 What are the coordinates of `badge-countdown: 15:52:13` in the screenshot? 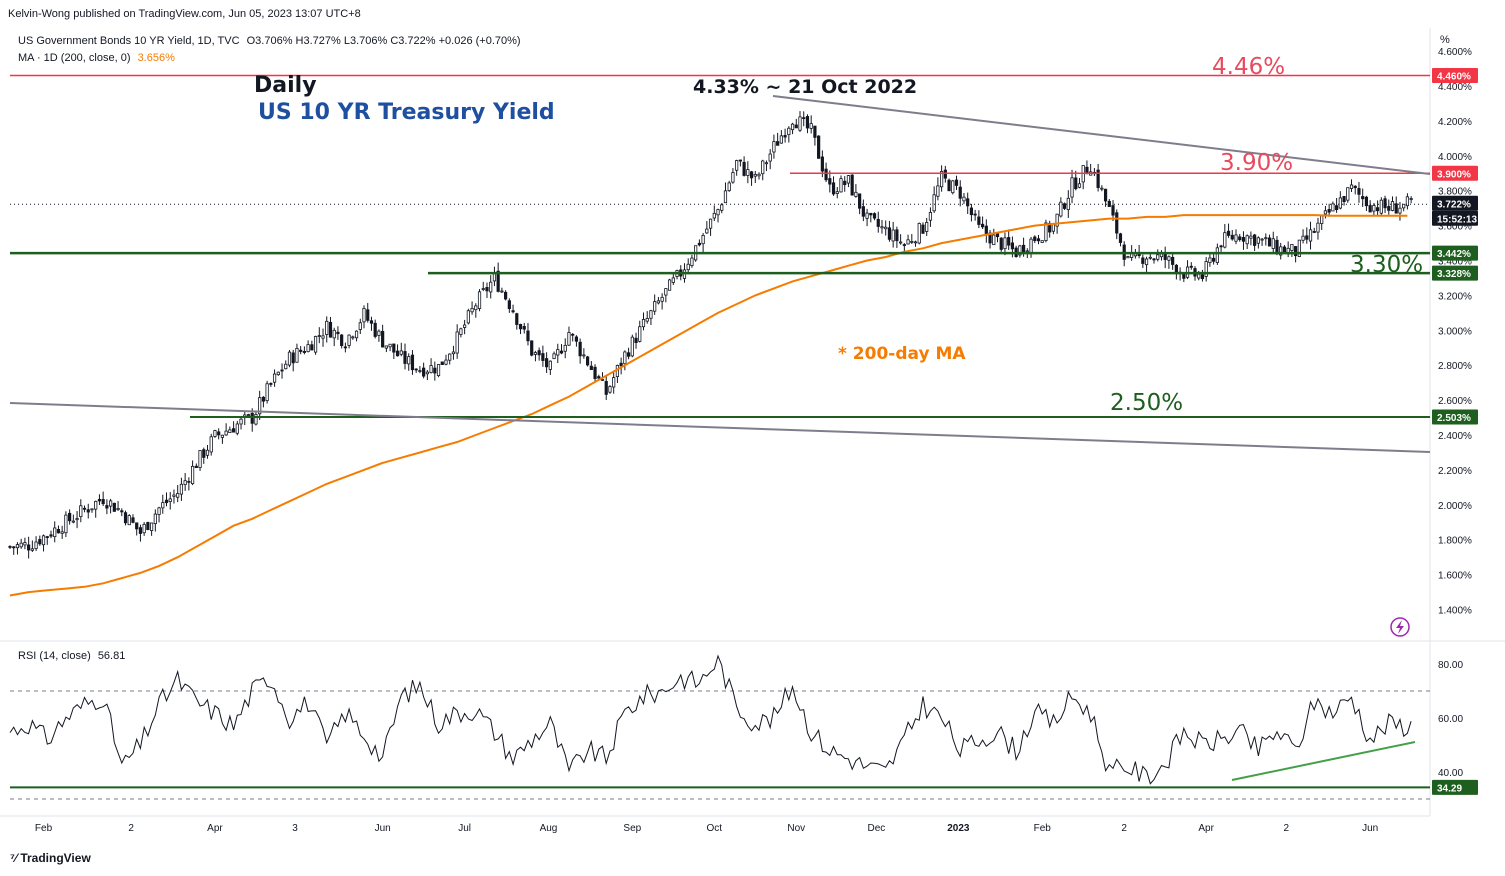 It's located at (1455, 218).